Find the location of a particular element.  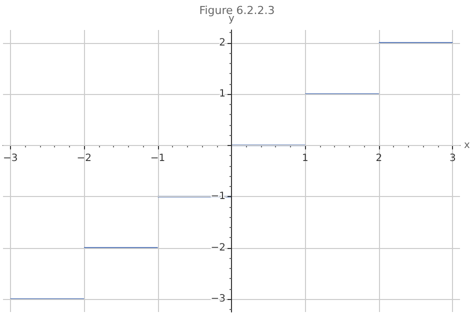

x-axis-title: x is located at coordinates (467, 145).